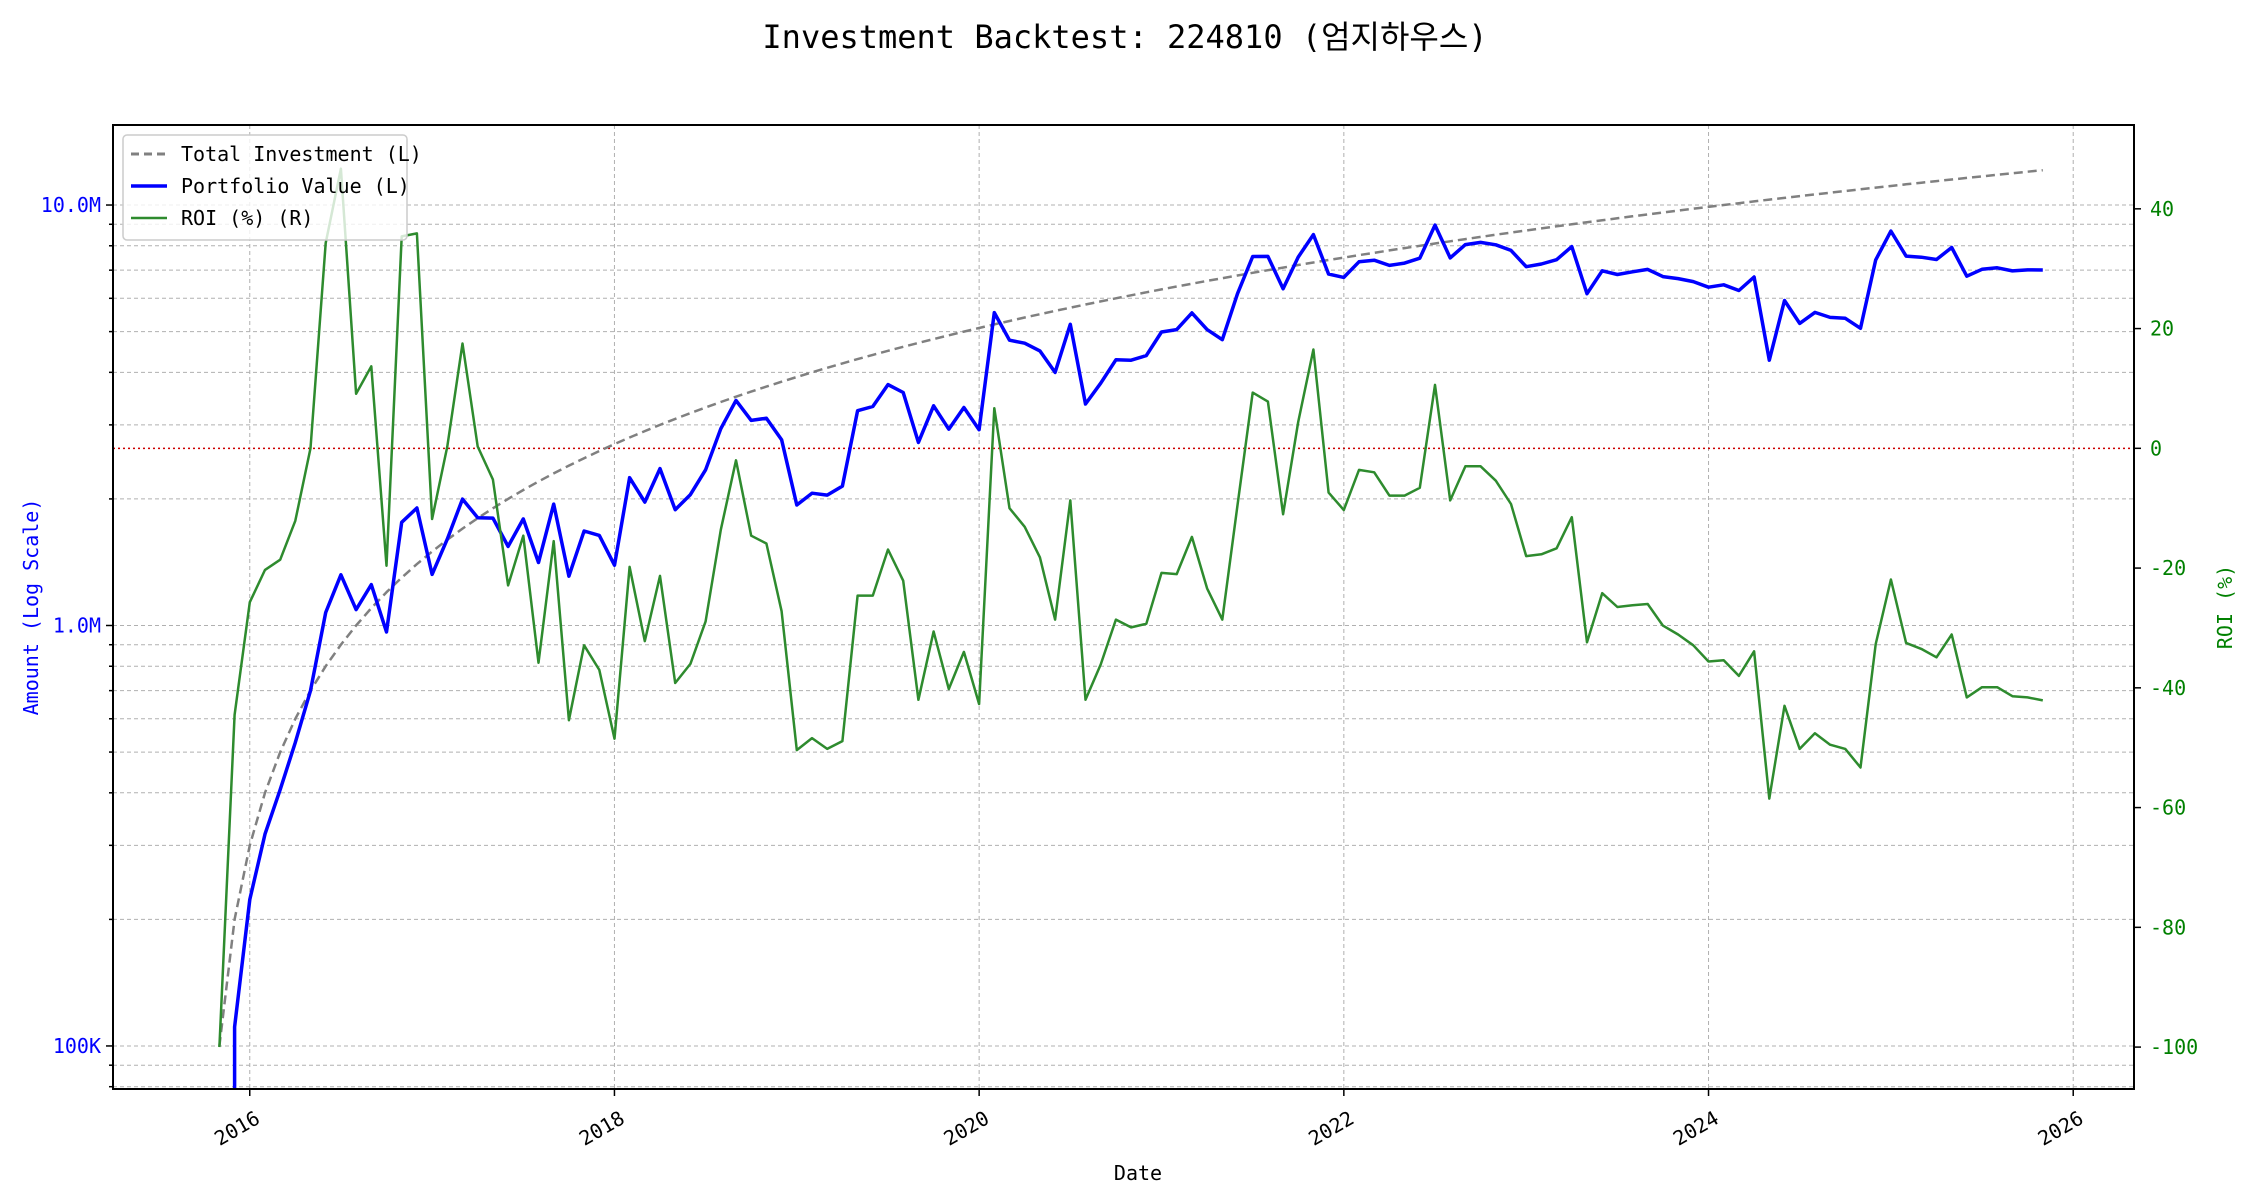  What do you see at coordinates (301, 154) in the screenshot?
I see `legend-label-investment: Total Investment (L)` at bounding box center [301, 154].